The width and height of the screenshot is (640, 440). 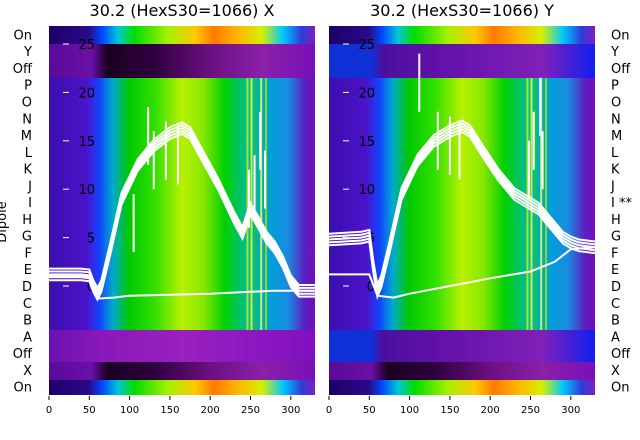 What do you see at coordinates (91, 239) in the screenshot?
I see `overlay-y-tick-label: 5` at bounding box center [91, 239].